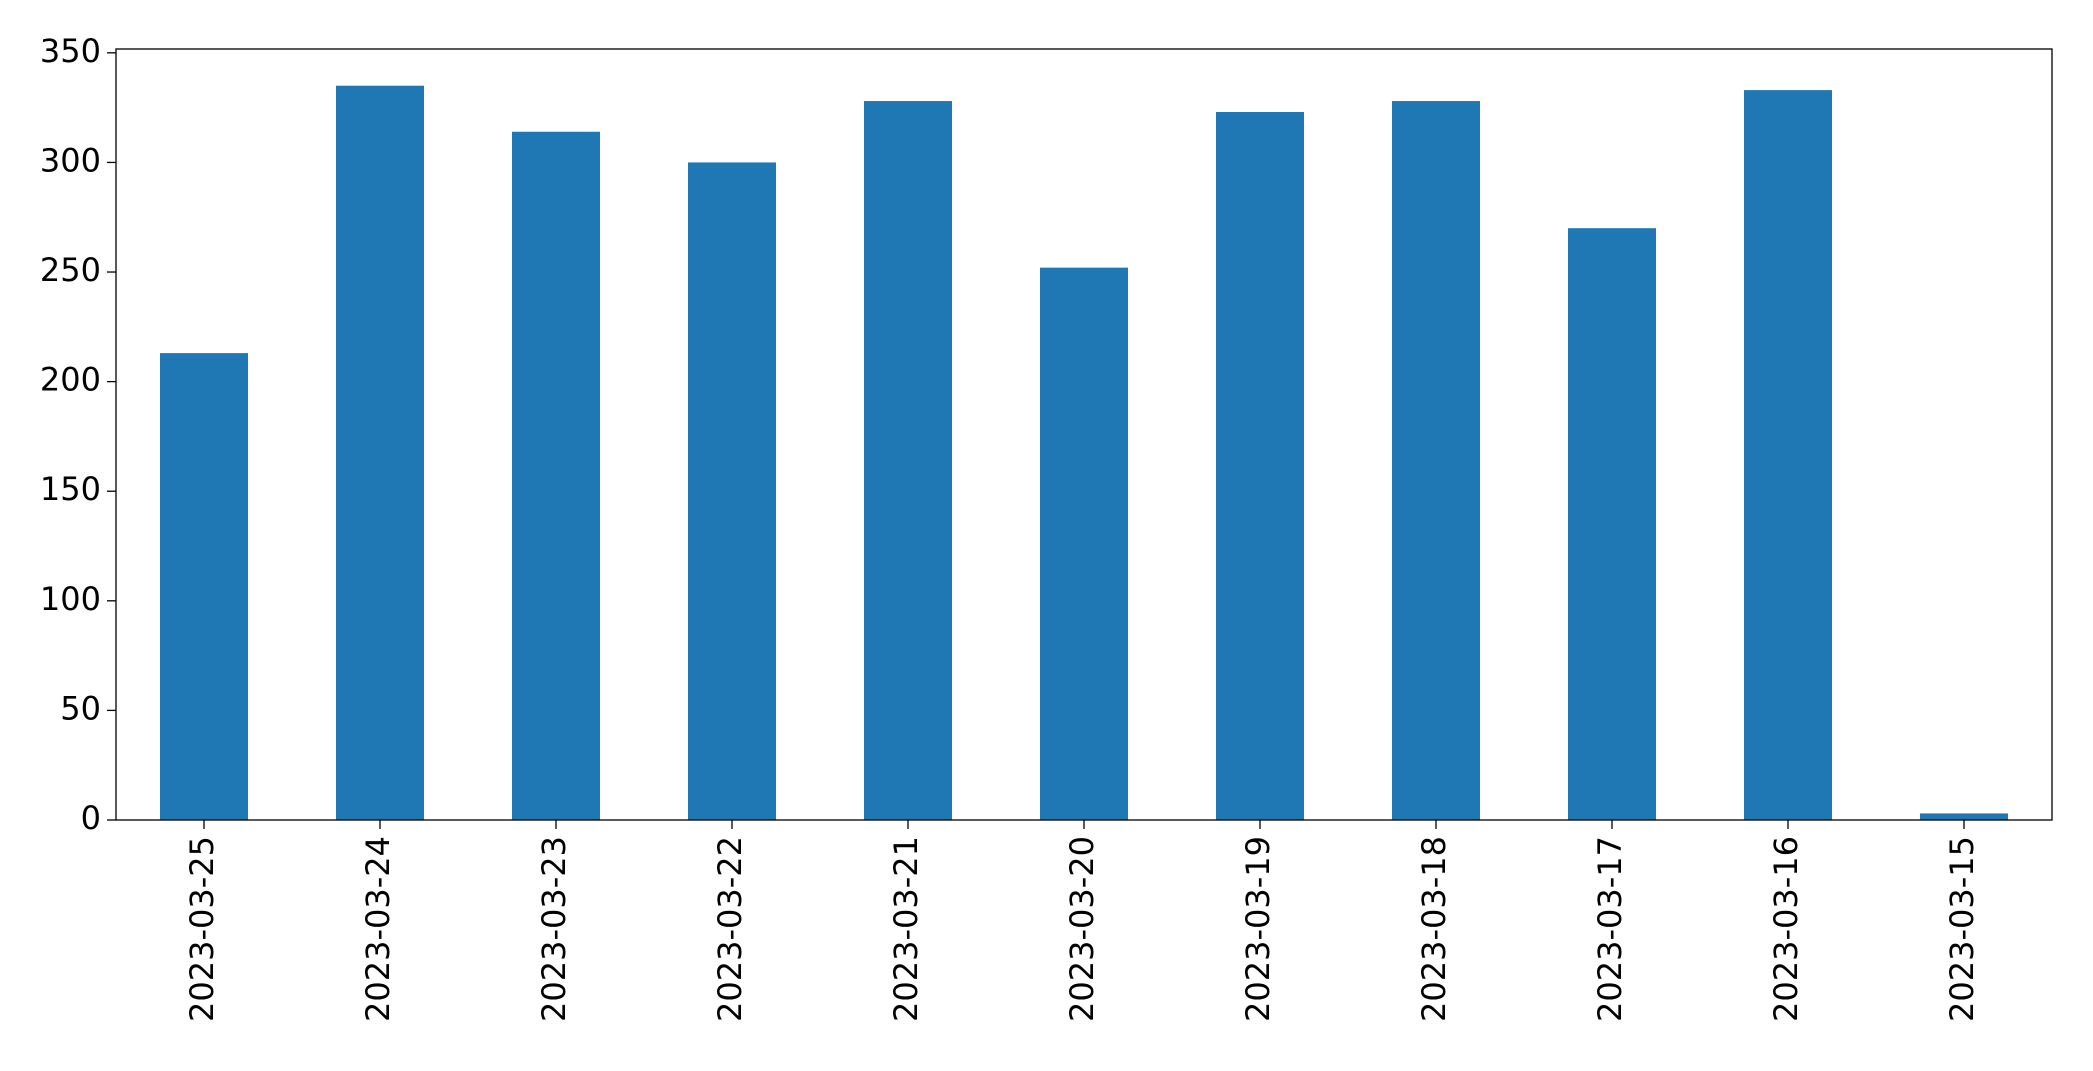 This screenshot has width=2093, height=1071. I want to click on y-tick-label: 100, so click(70, 599).